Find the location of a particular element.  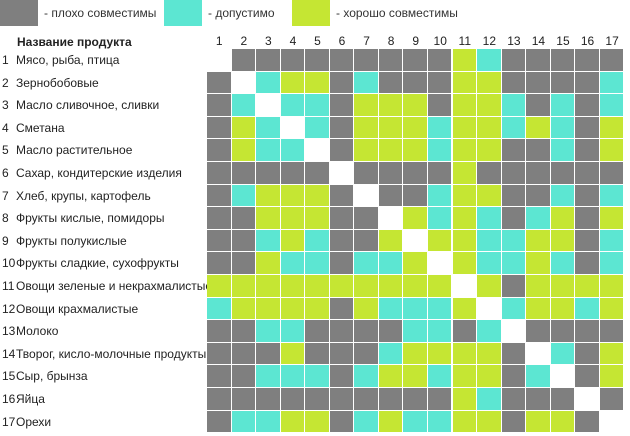

legend-label-ok: - допустимо is located at coordinates (241, 13).